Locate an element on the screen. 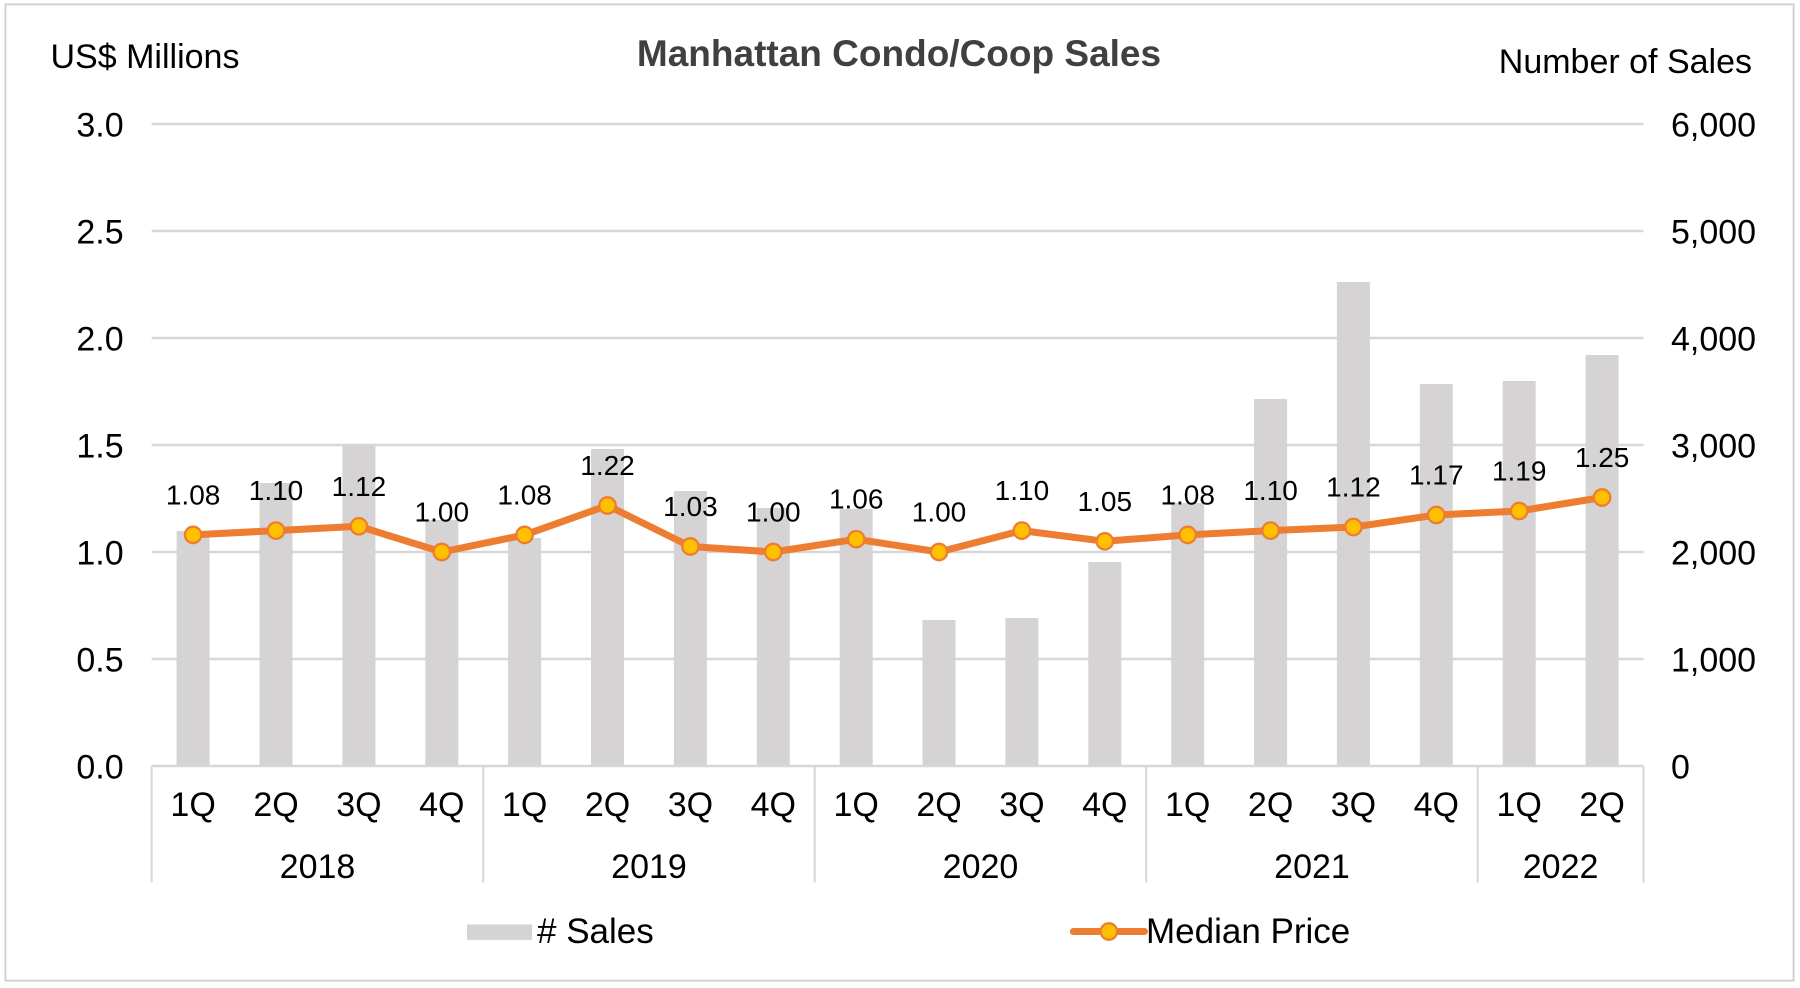  svg-text: 1.0 is located at coordinates (99, 553).